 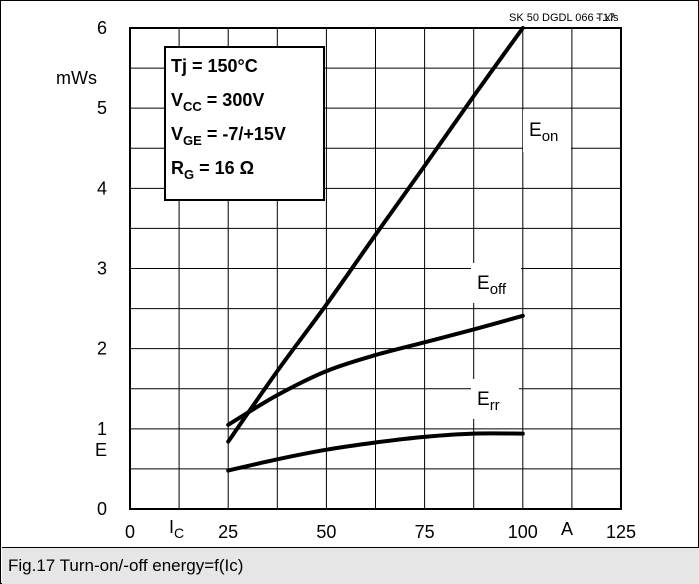 I want to click on condition-line: RG = 16 Ω, so click(x=212, y=170).